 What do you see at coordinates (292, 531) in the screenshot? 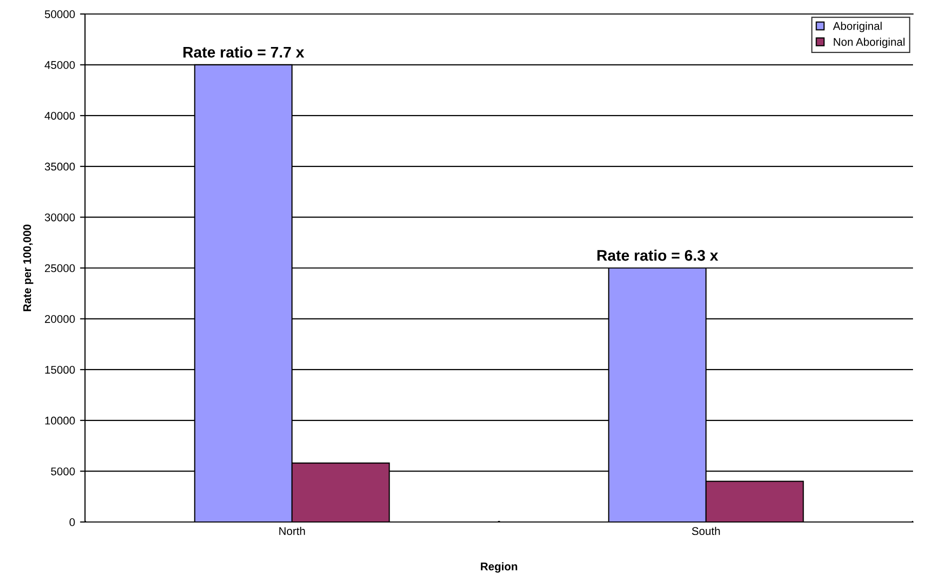
I see `x-tick-label: North` at bounding box center [292, 531].